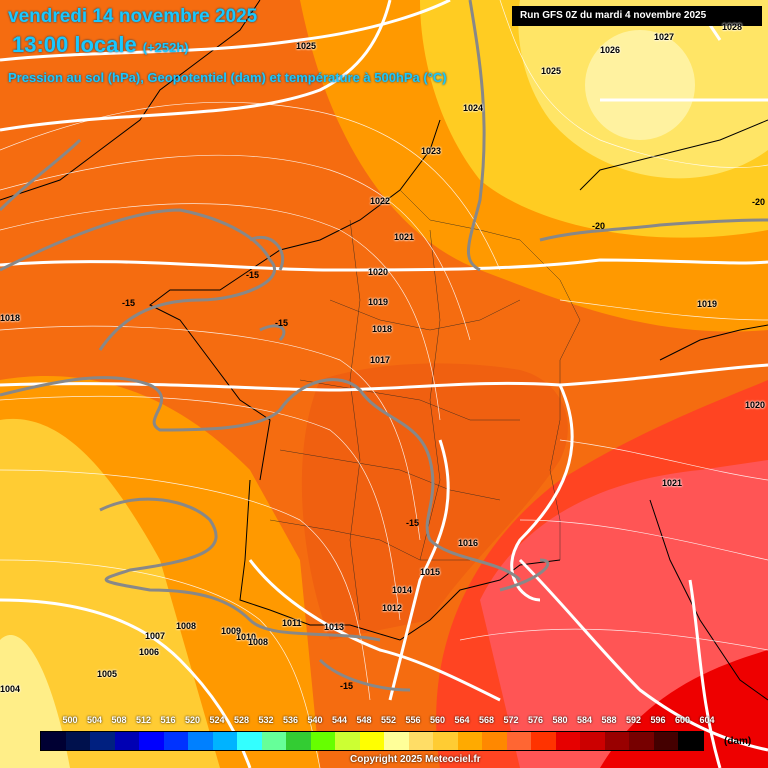  Describe the element at coordinates (402, 590) in the screenshot. I see `isobar-label: 1014` at that location.